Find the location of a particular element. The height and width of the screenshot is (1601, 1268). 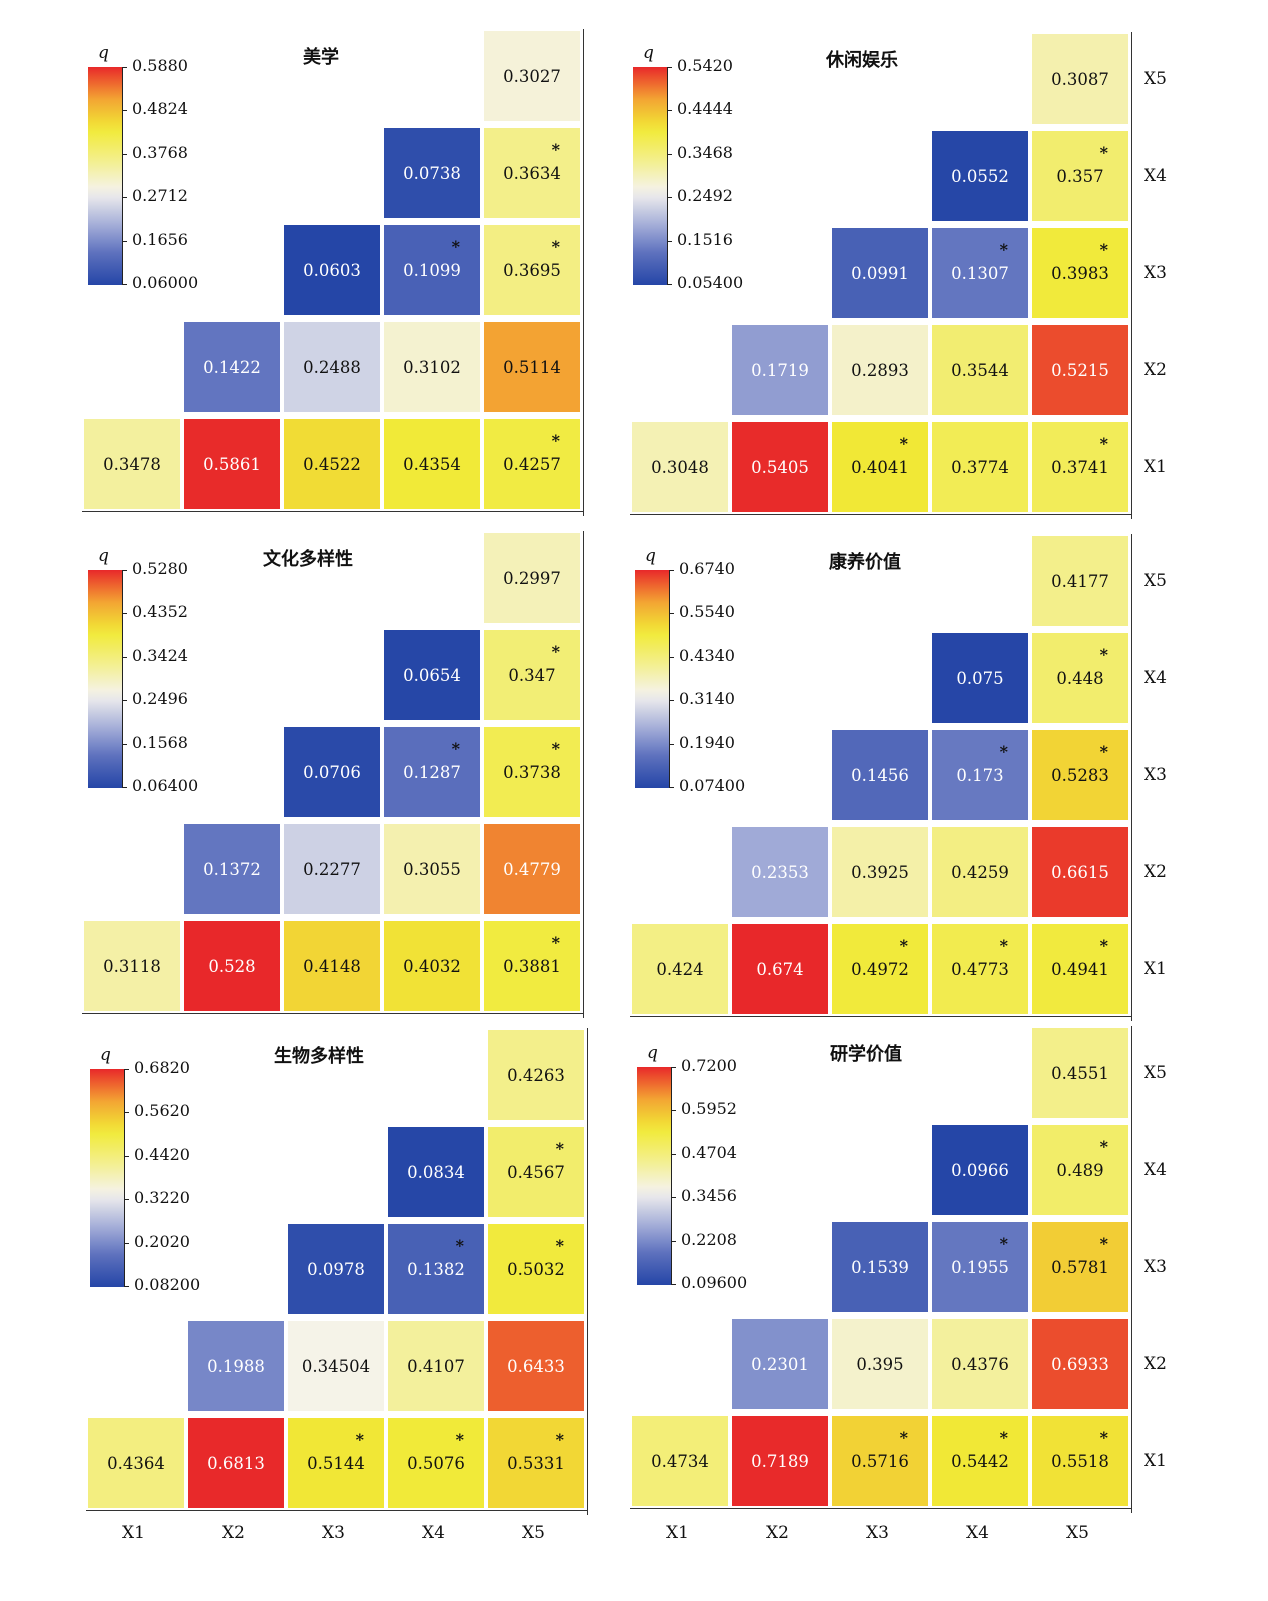

cell-value-label: 0.4257 is located at coordinates (532, 464).